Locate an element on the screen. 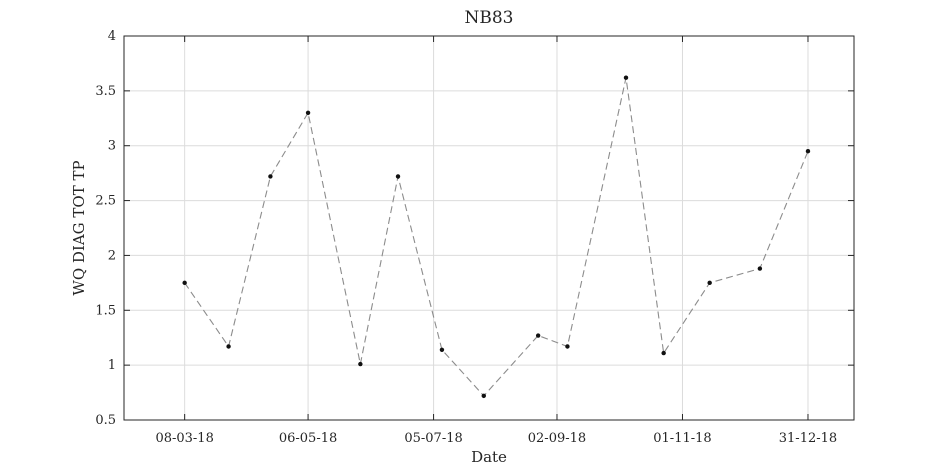 This screenshot has width=945, height=472. x-tick-label: 31-12-18 is located at coordinates (808, 438).